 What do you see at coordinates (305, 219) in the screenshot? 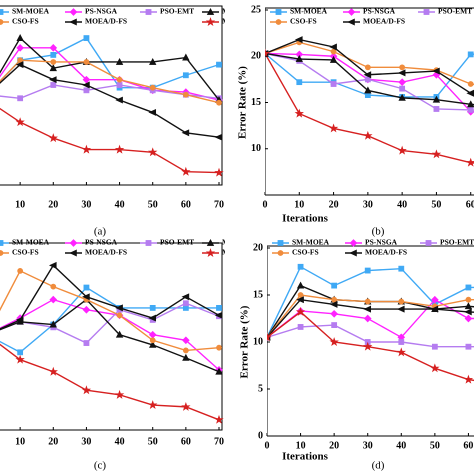
I see `x-axis-label: Iterations` at bounding box center [305, 219].